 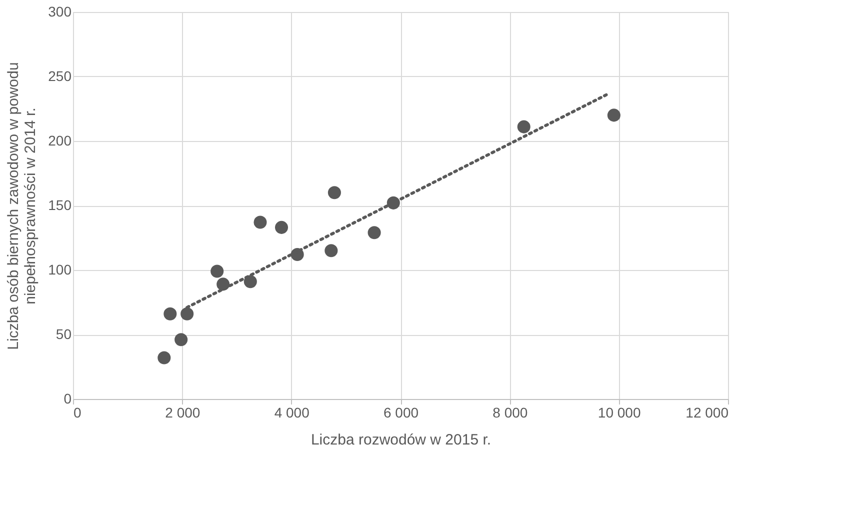 What do you see at coordinates (619, 412) in the screenshot?
I see `x-tick-label: 10 000` at bounding box center [619, 412].